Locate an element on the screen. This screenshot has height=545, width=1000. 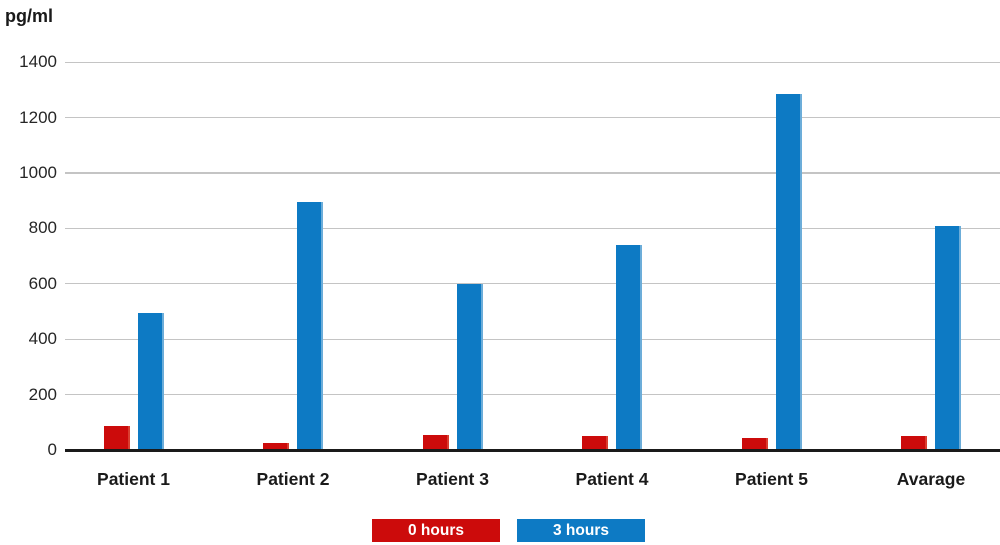
legend-item-3-hours: 3 hours is located at coordinates (581, 530).